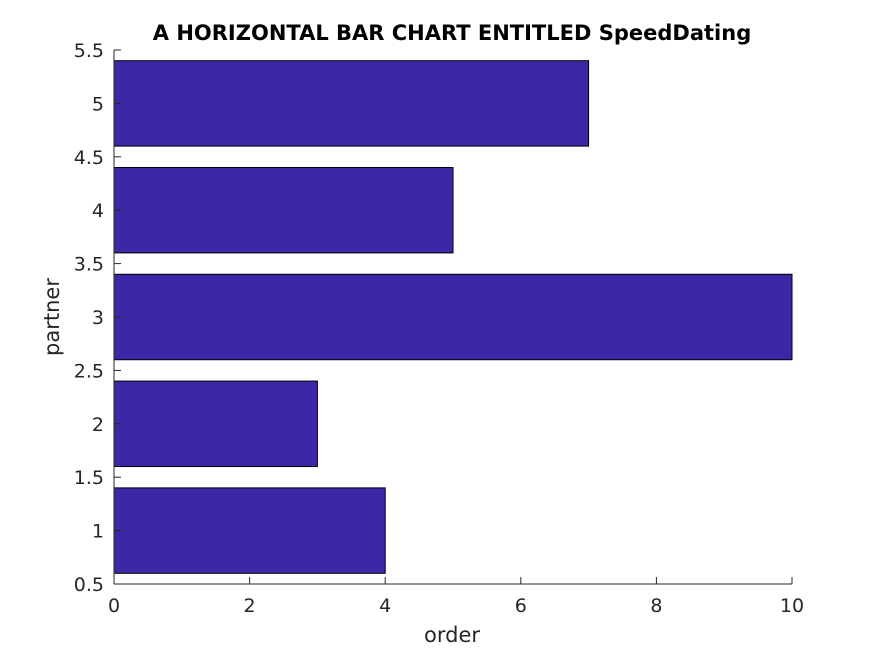 The width and height of the screenshot is (875, 661). What do you see at coordinates (52, 317) in the screenshot?
I see `y-axis-label: partner` at bounding box center [52, 317].